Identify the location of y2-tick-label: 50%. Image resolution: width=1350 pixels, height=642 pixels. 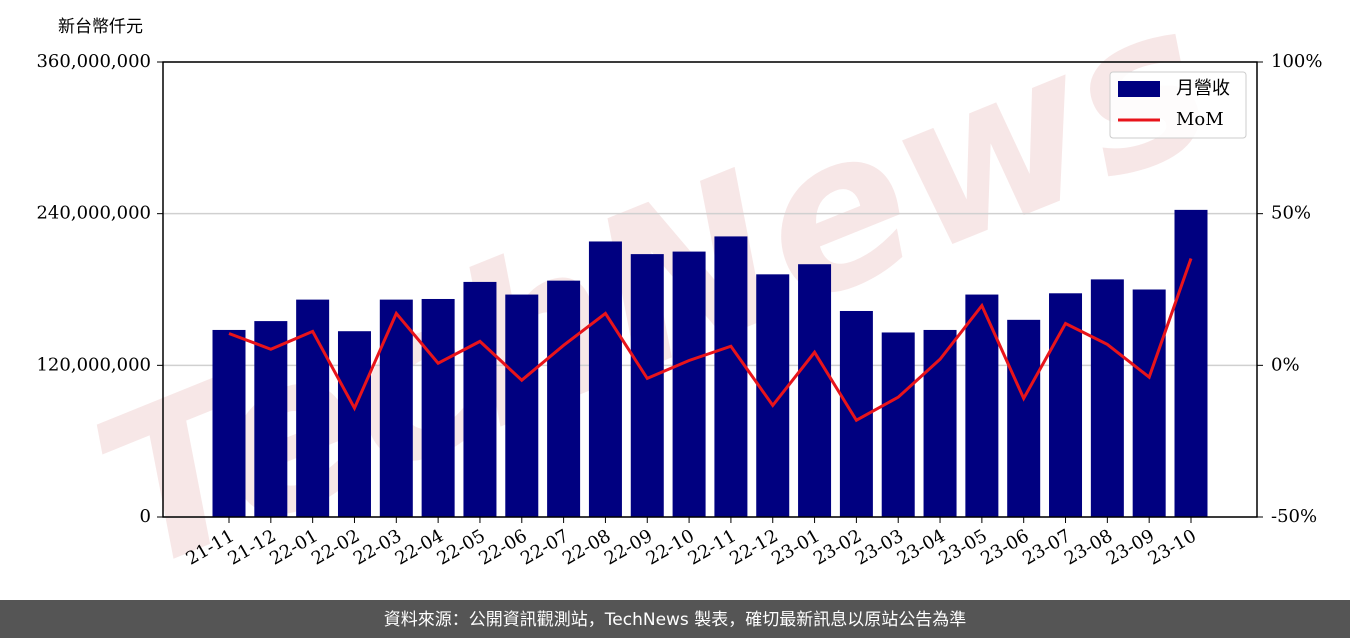
(1291, 213).